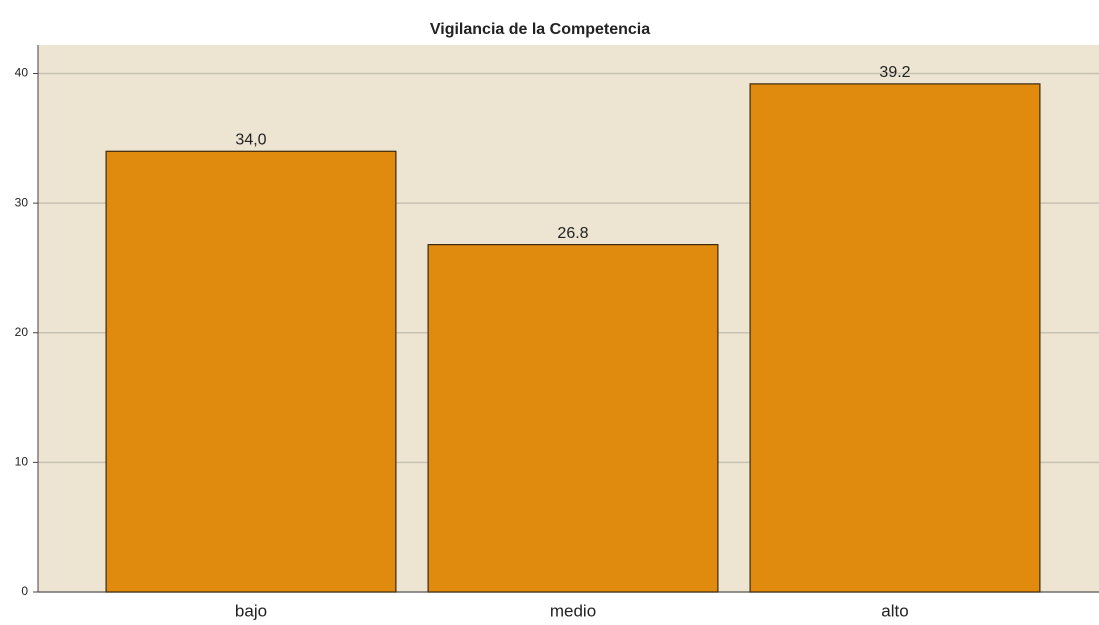 This screenshot has width=1099, height=625. I want to click on bar, so click(573, 418).